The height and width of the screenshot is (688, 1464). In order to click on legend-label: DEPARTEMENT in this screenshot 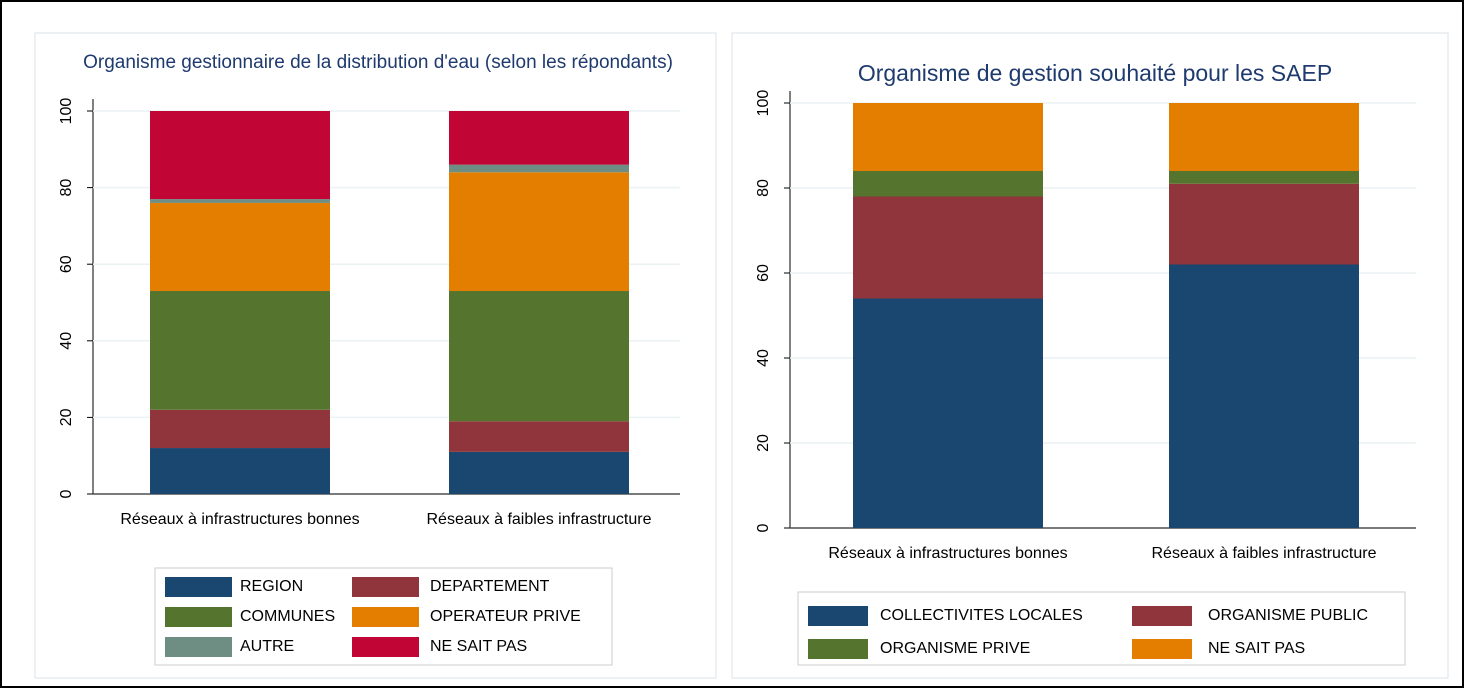, I will do `click(490, 586)`.